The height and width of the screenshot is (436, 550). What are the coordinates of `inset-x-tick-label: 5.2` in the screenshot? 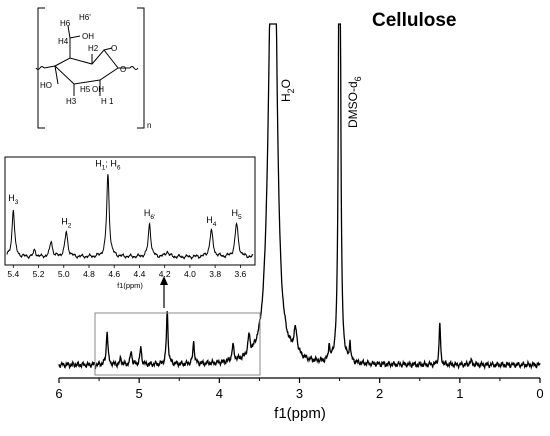 It's located at (39, 274).